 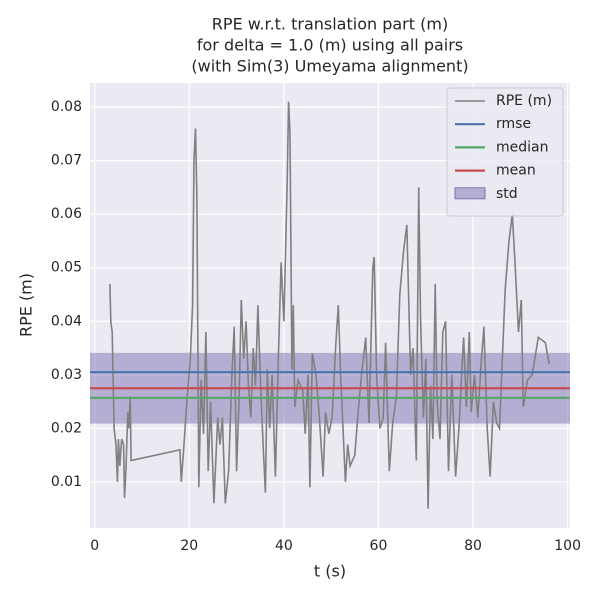 What do you see at coordinates (66, 268) in the screenshot?
I see `y-tick-label: 0.05` at bounding box center [66, 268].